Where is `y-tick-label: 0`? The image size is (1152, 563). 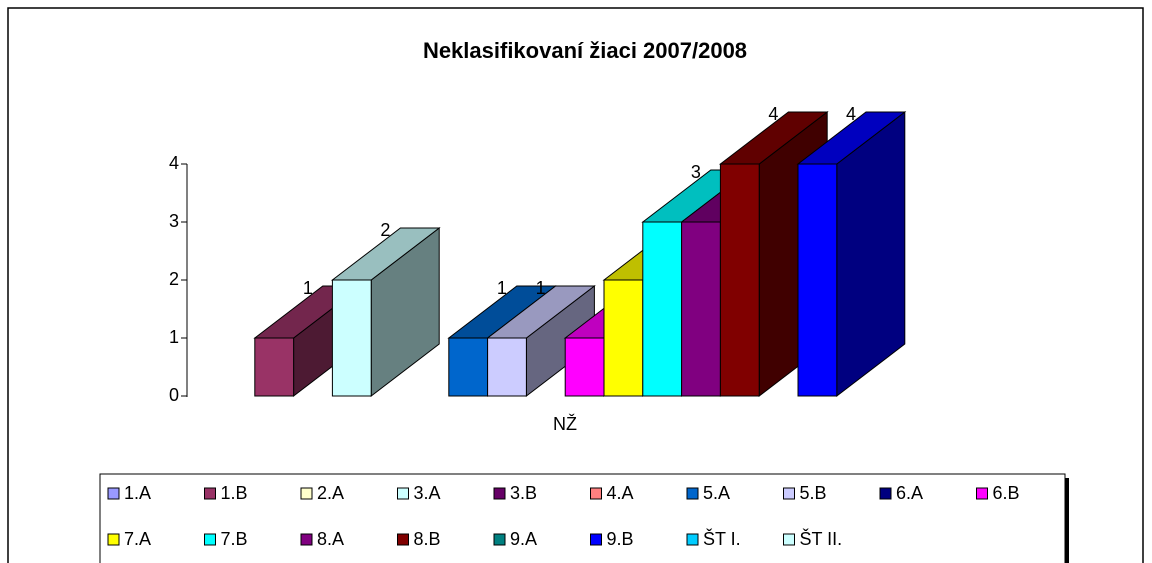
y-tick-label: 0 is located at coordinates (174, 395).